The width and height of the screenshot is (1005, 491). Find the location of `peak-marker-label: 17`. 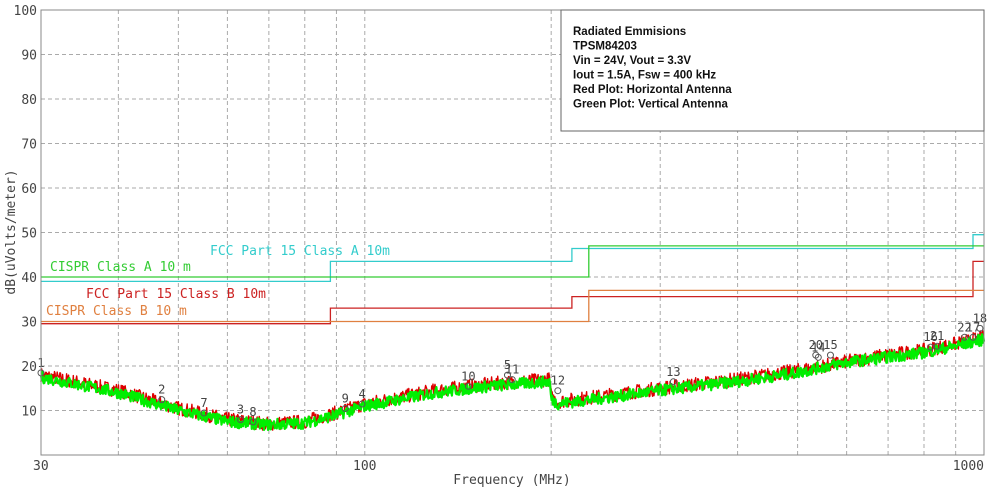

peak-marker-label: 17 is located at coordinates (973, 327).